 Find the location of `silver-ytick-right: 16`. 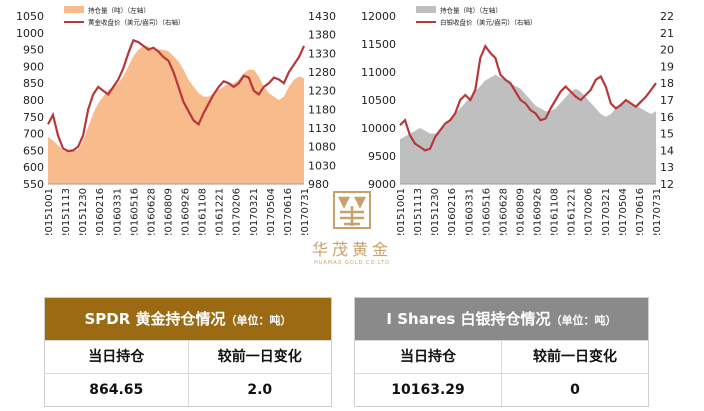

silver-ytick-right: 16 is located at coordinates (667, 117).